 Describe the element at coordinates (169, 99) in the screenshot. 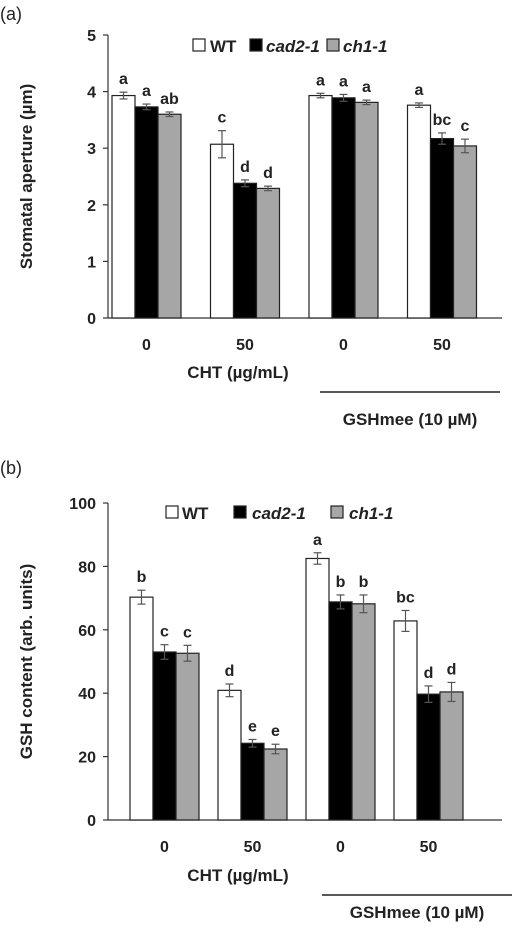

I see `significance-letter: ab` at that location.